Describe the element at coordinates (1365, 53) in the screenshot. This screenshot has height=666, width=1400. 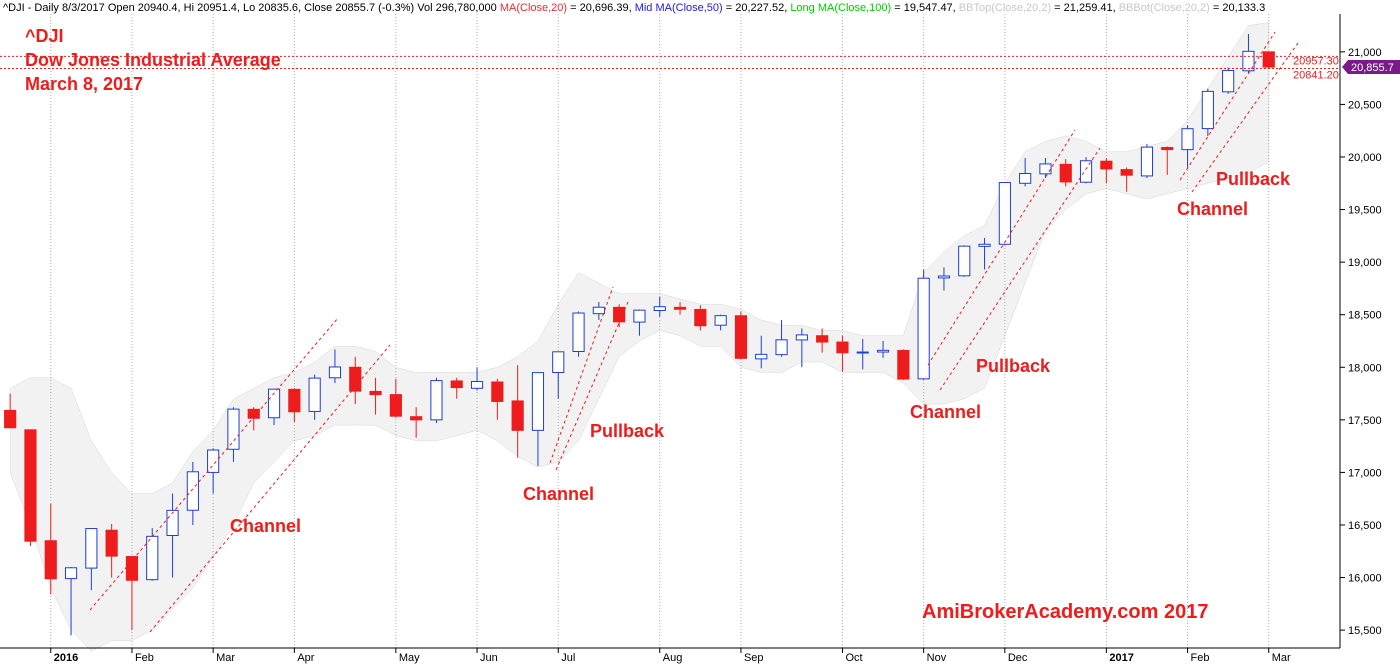
I see `y-tick-label: 21,000` at that location.